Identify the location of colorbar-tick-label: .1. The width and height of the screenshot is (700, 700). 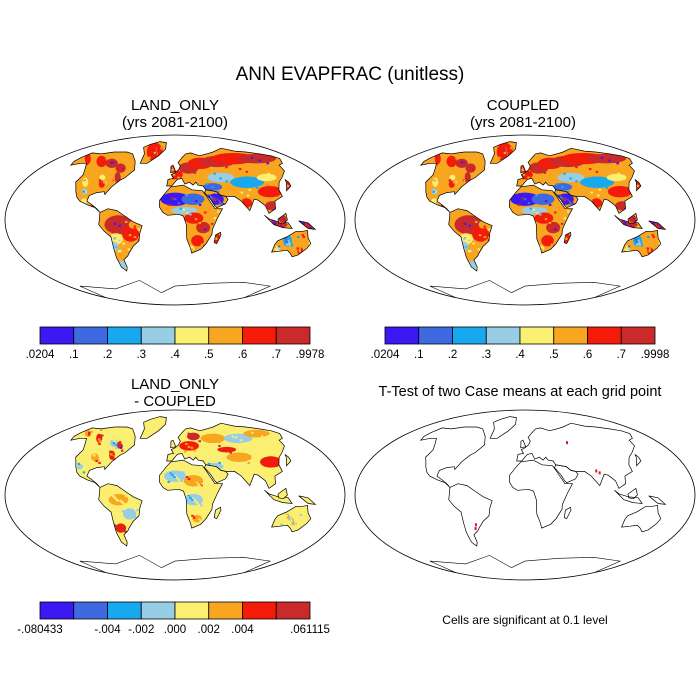
(74, 355).